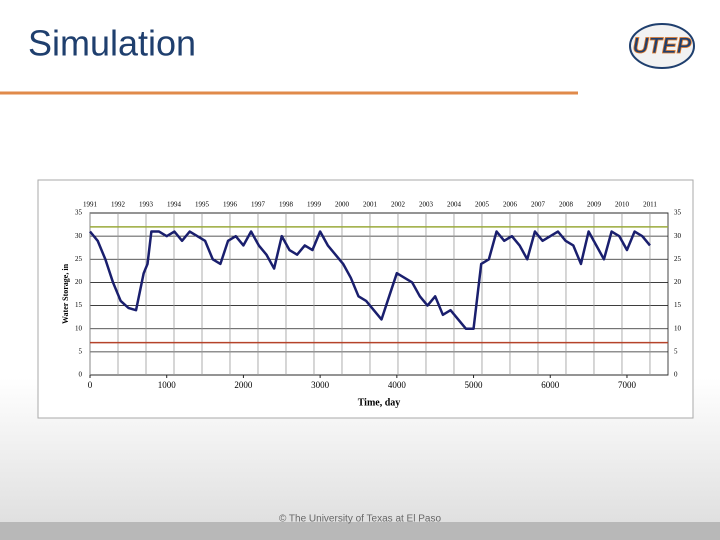 The height and width of the screenshot is (540, 720). What do you see at coordinates (167, 385) in the screenshot?
I see `x-tick-label: 1000` at bounding box center [167, 385].